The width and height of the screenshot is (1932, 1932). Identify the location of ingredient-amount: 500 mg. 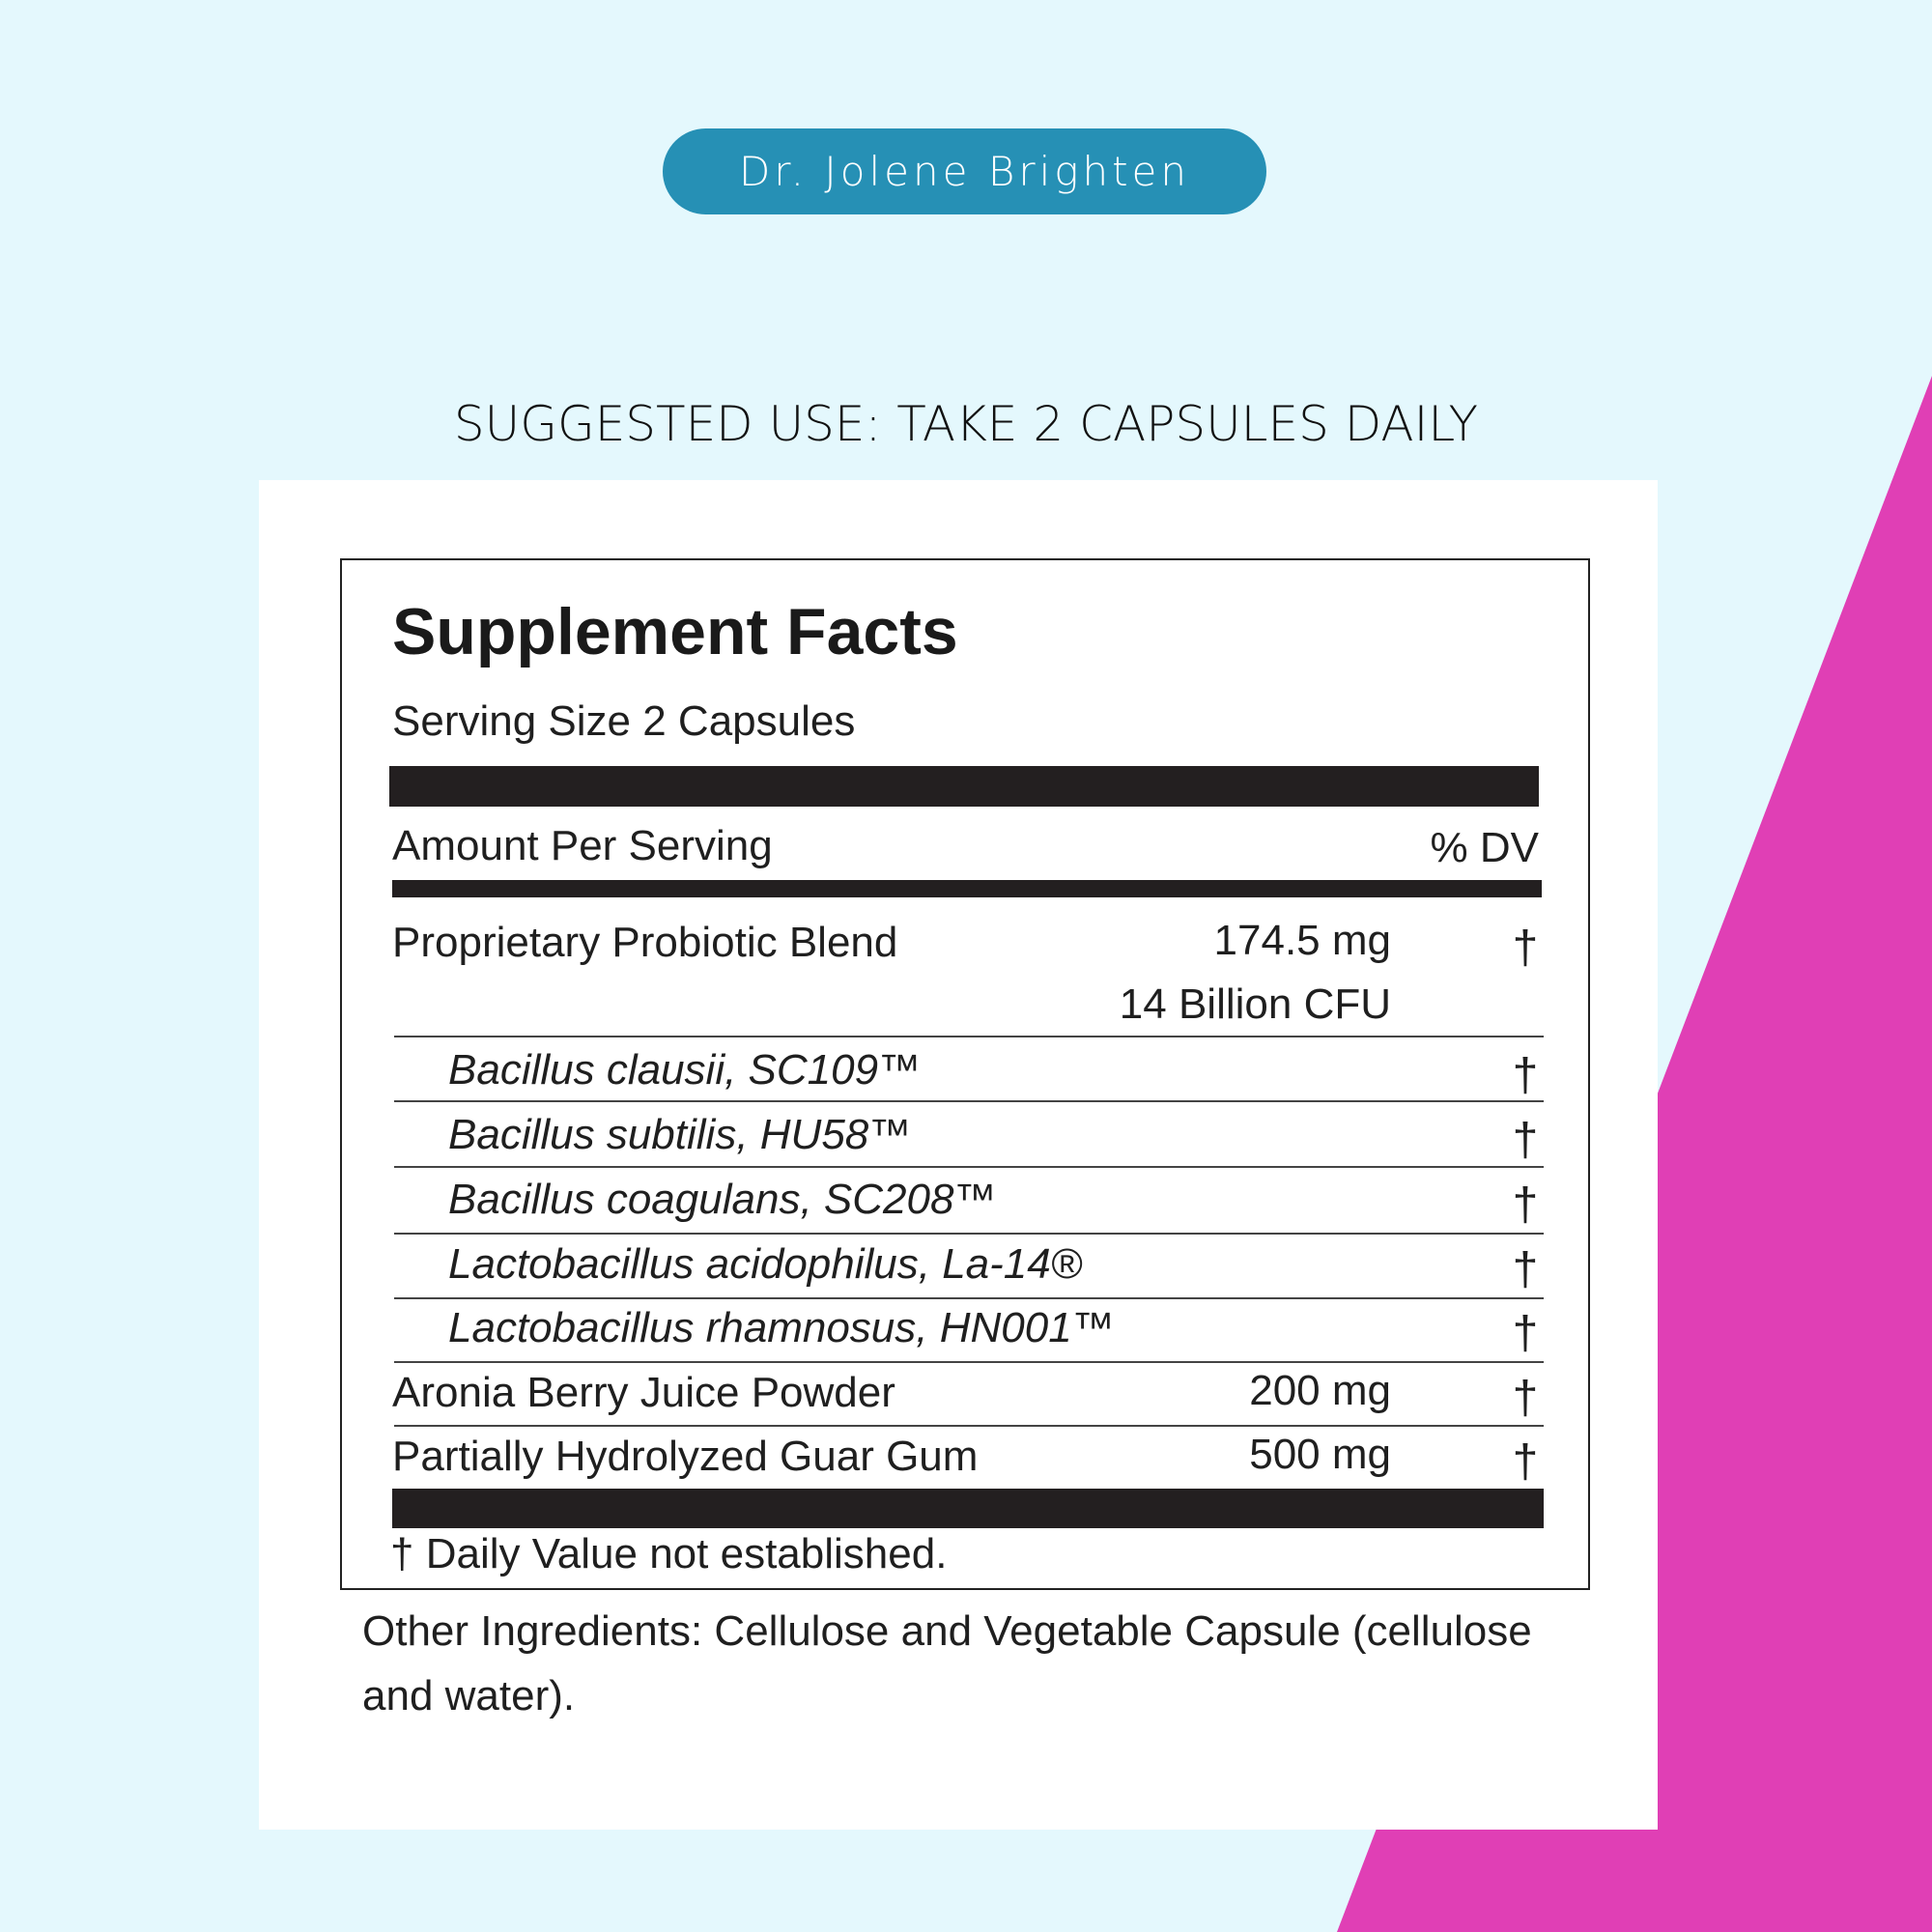
(1320, 1454).